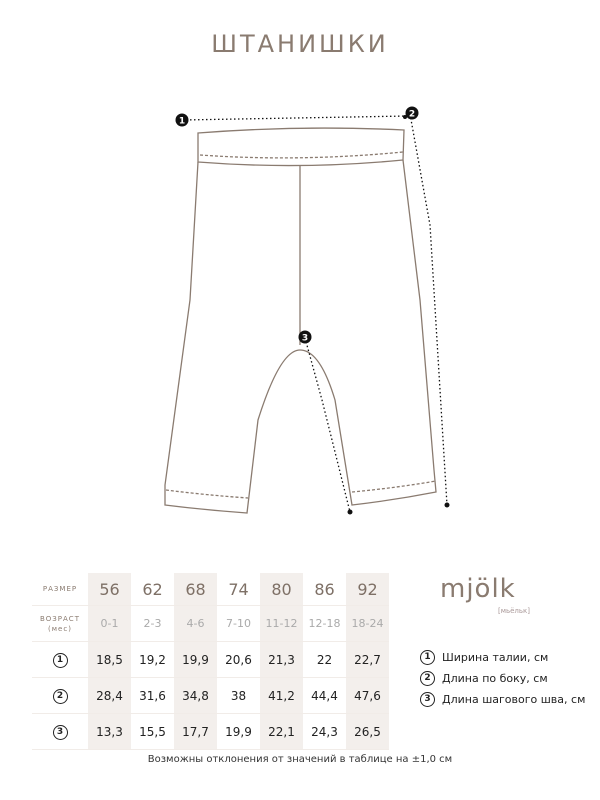  I want to click on size-cell: 62, so click(152, 589).